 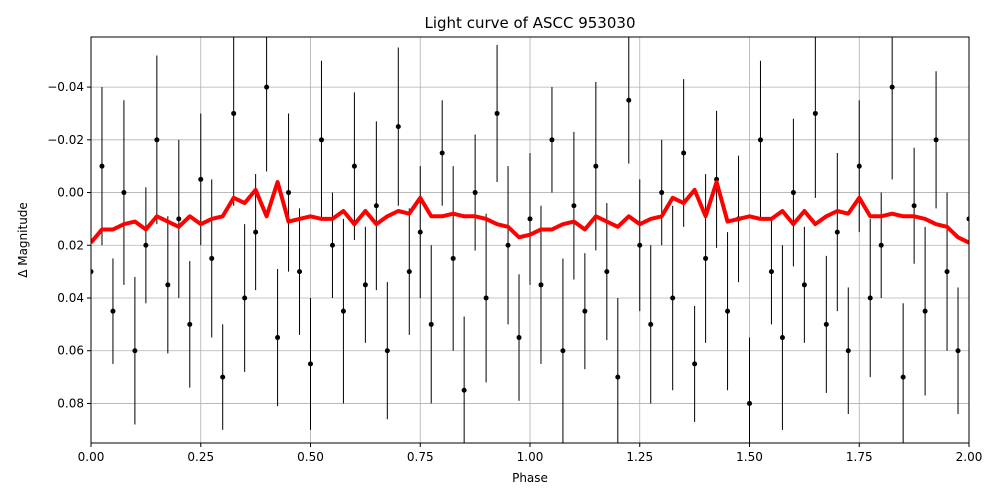 I want to click on chart-title: Light curve of ASCC 953030, so click(x=530, y=23).